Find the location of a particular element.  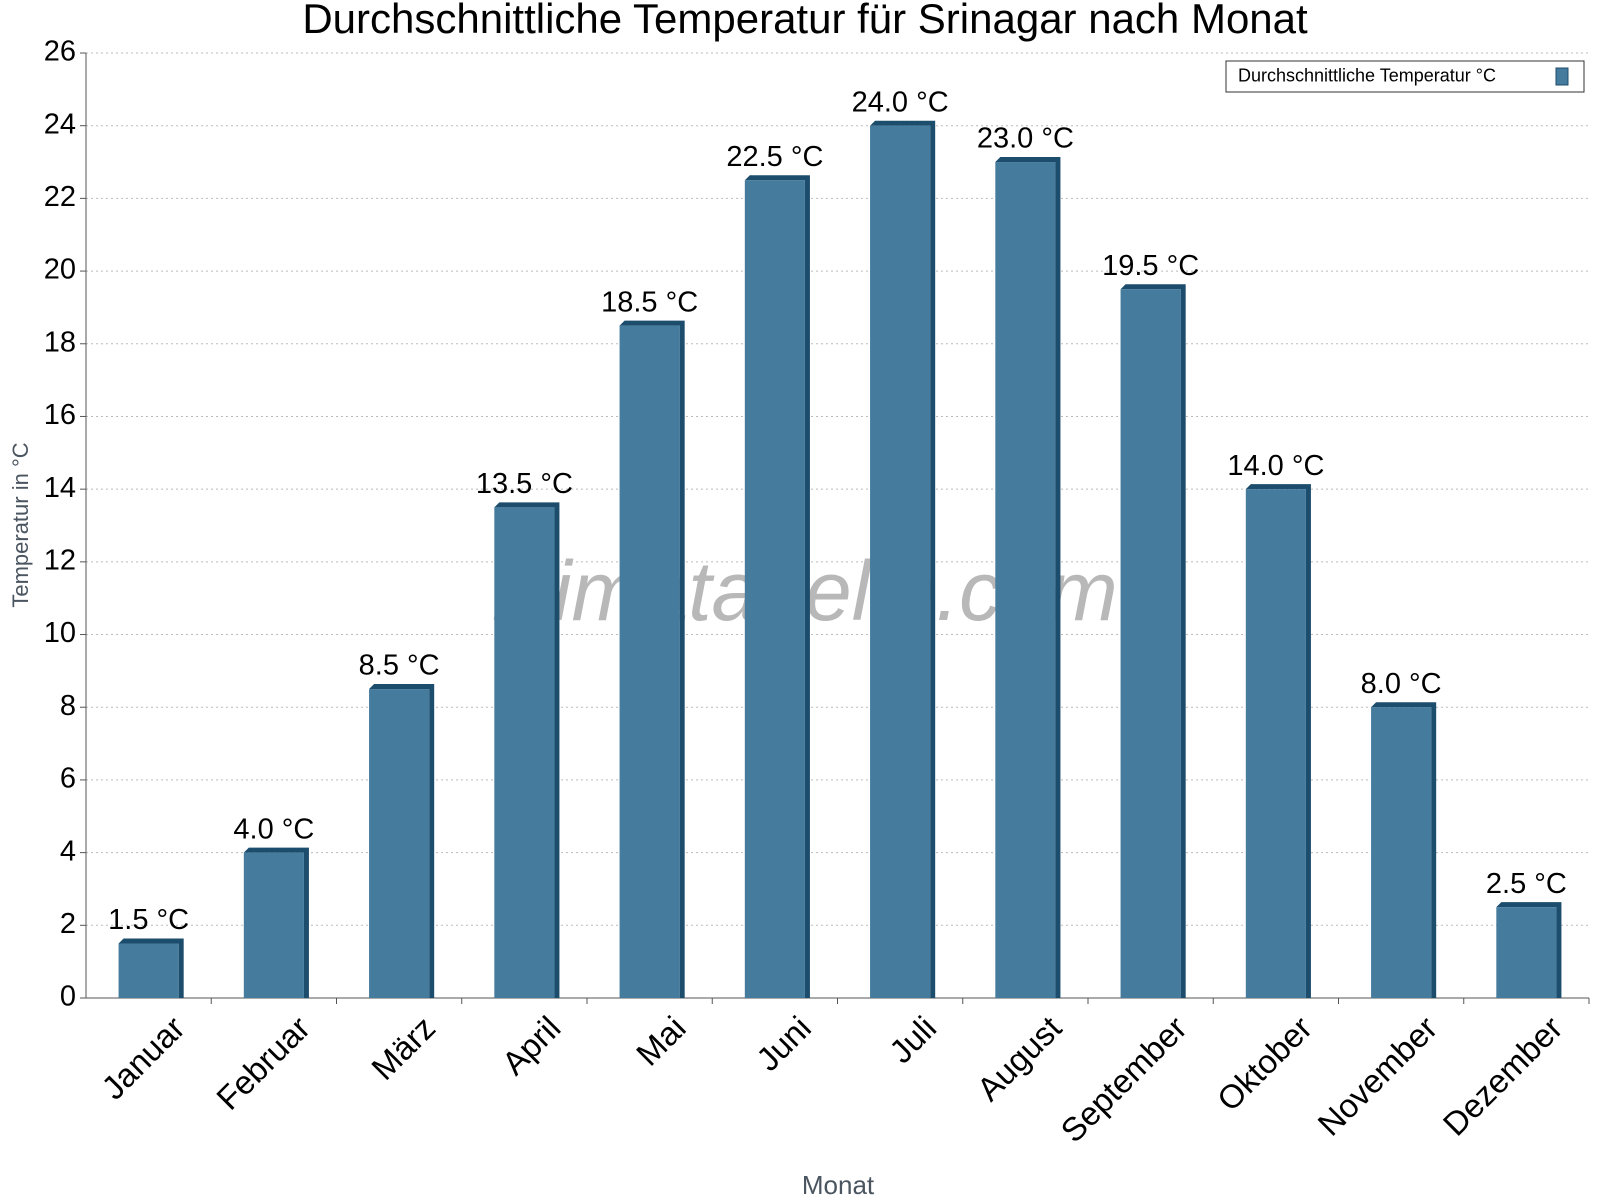

legend-label: Durchschnittliche Temperatur °C is located at coordinates (1367, 75).